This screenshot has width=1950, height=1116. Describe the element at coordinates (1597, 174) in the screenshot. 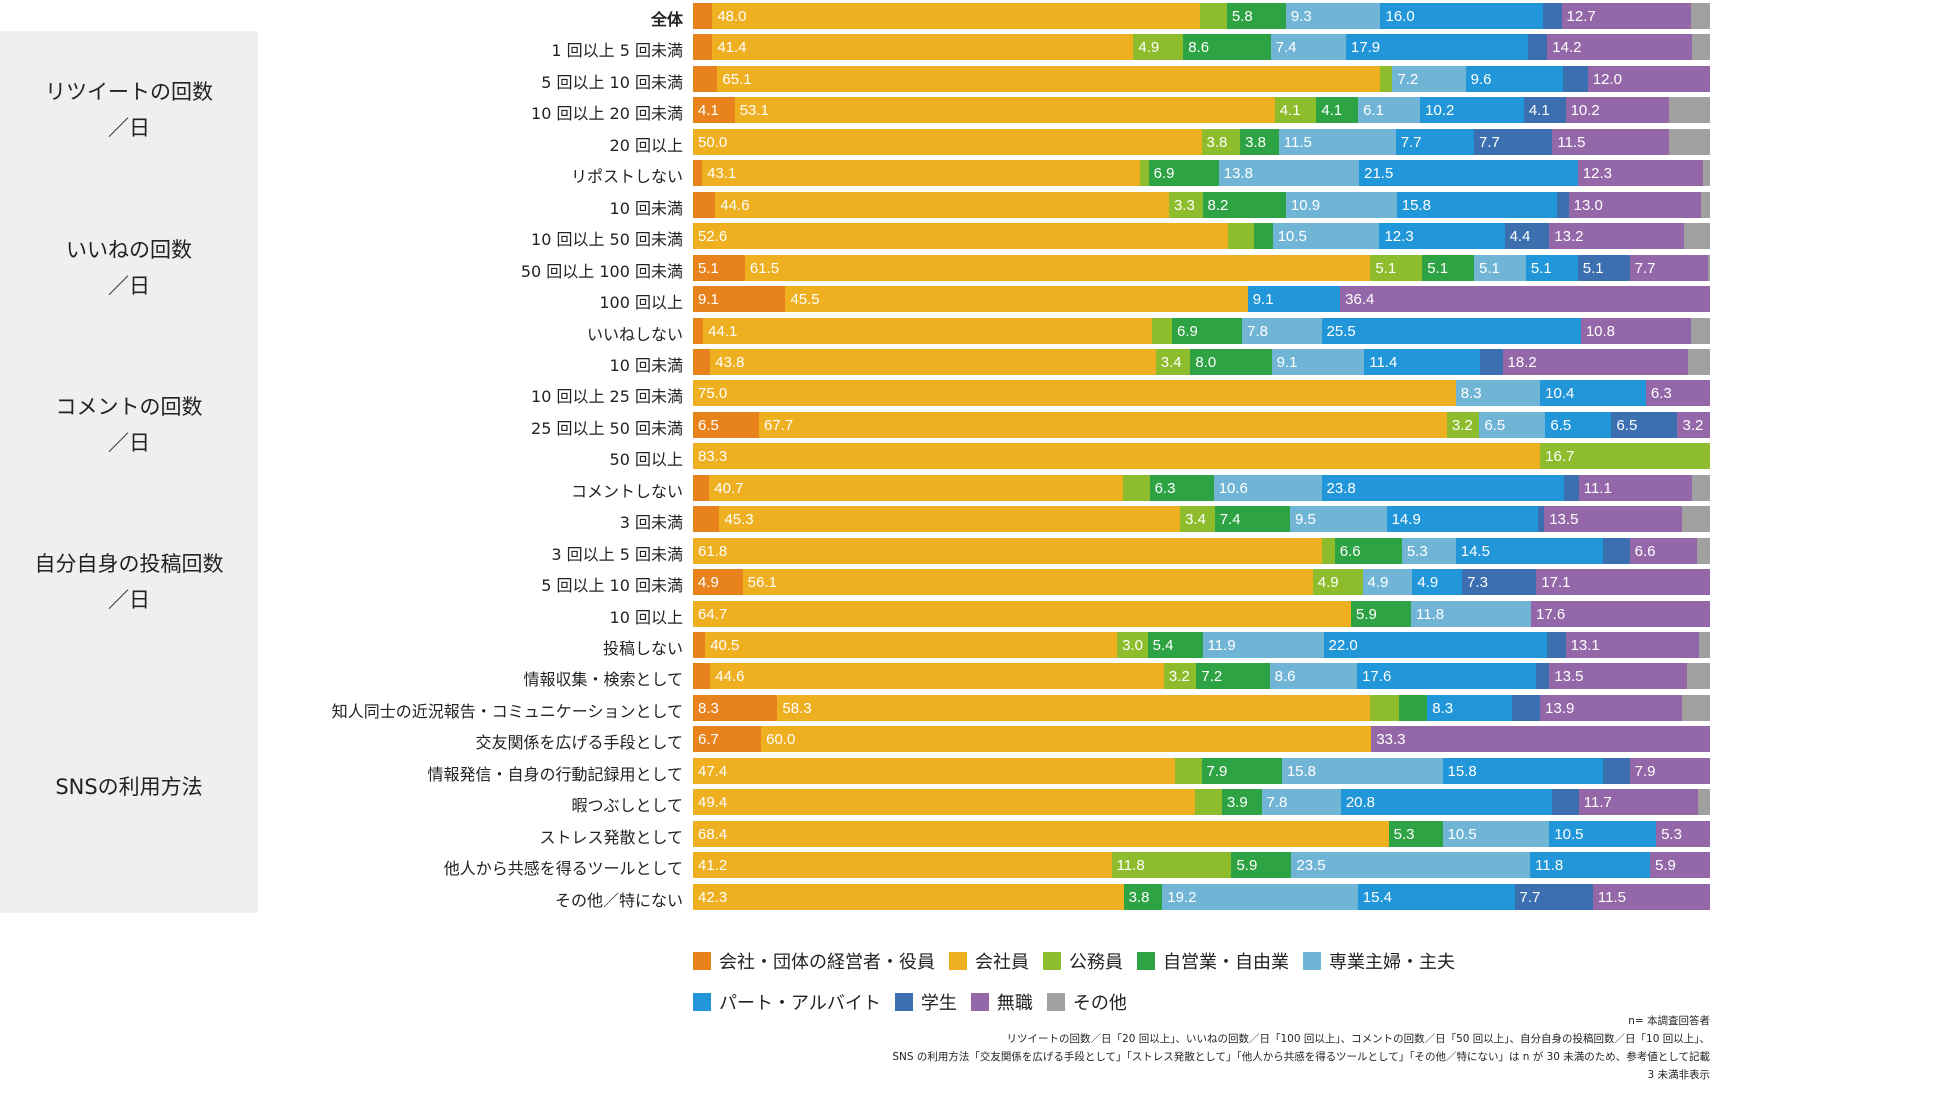

I see `data-label: 12.3` at that location.